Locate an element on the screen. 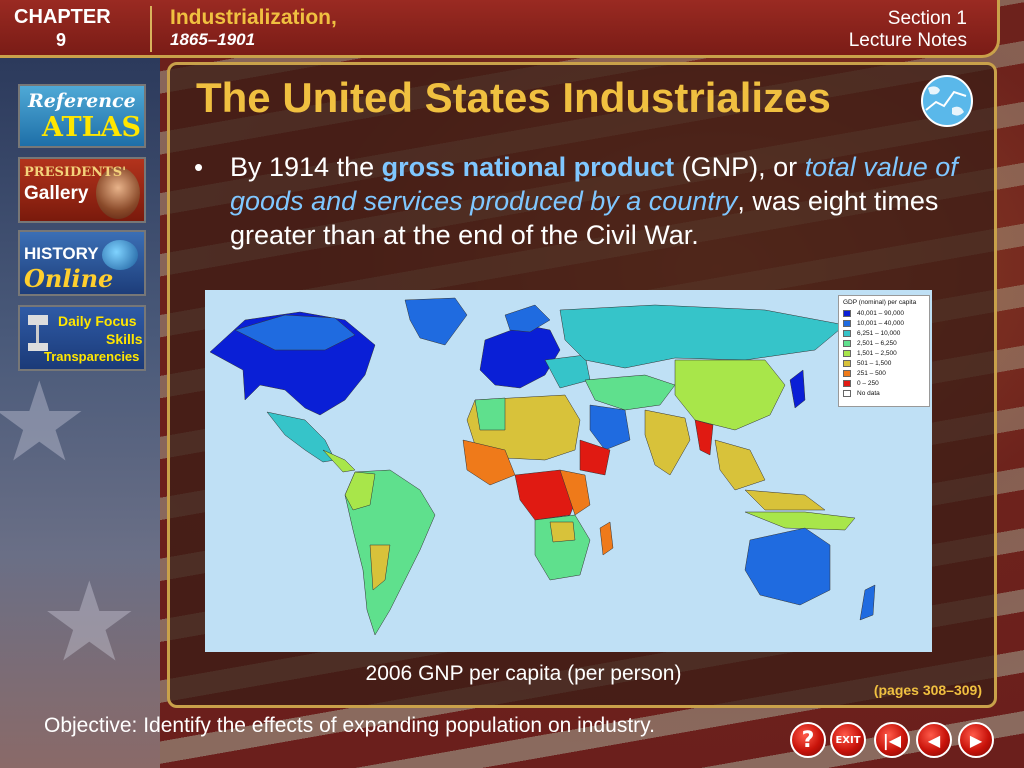 The width and height of the screenshot is (1024, 768). legend-label: 0 – 250 is located at coordinates (868, 383).